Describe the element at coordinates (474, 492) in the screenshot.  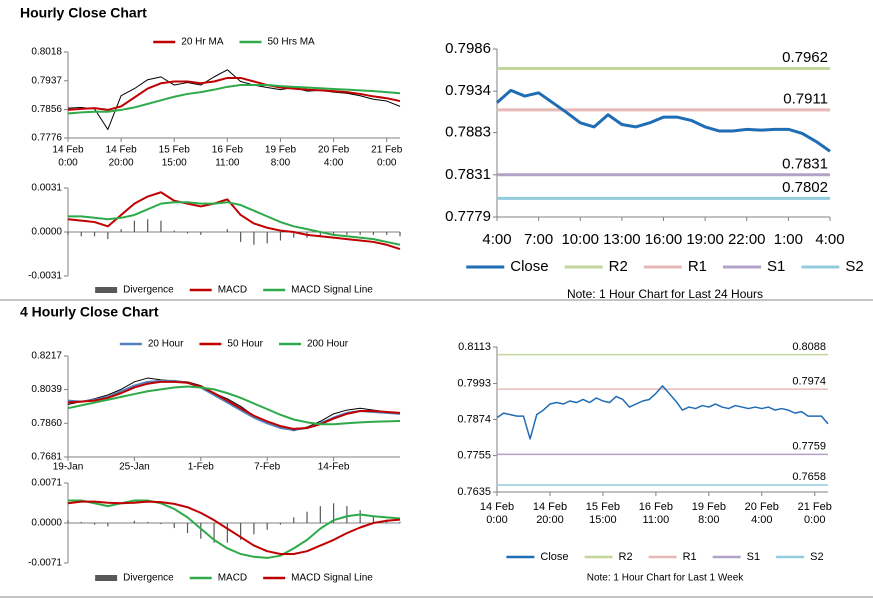
I see `y-tick-label: 0.7635` at that location.